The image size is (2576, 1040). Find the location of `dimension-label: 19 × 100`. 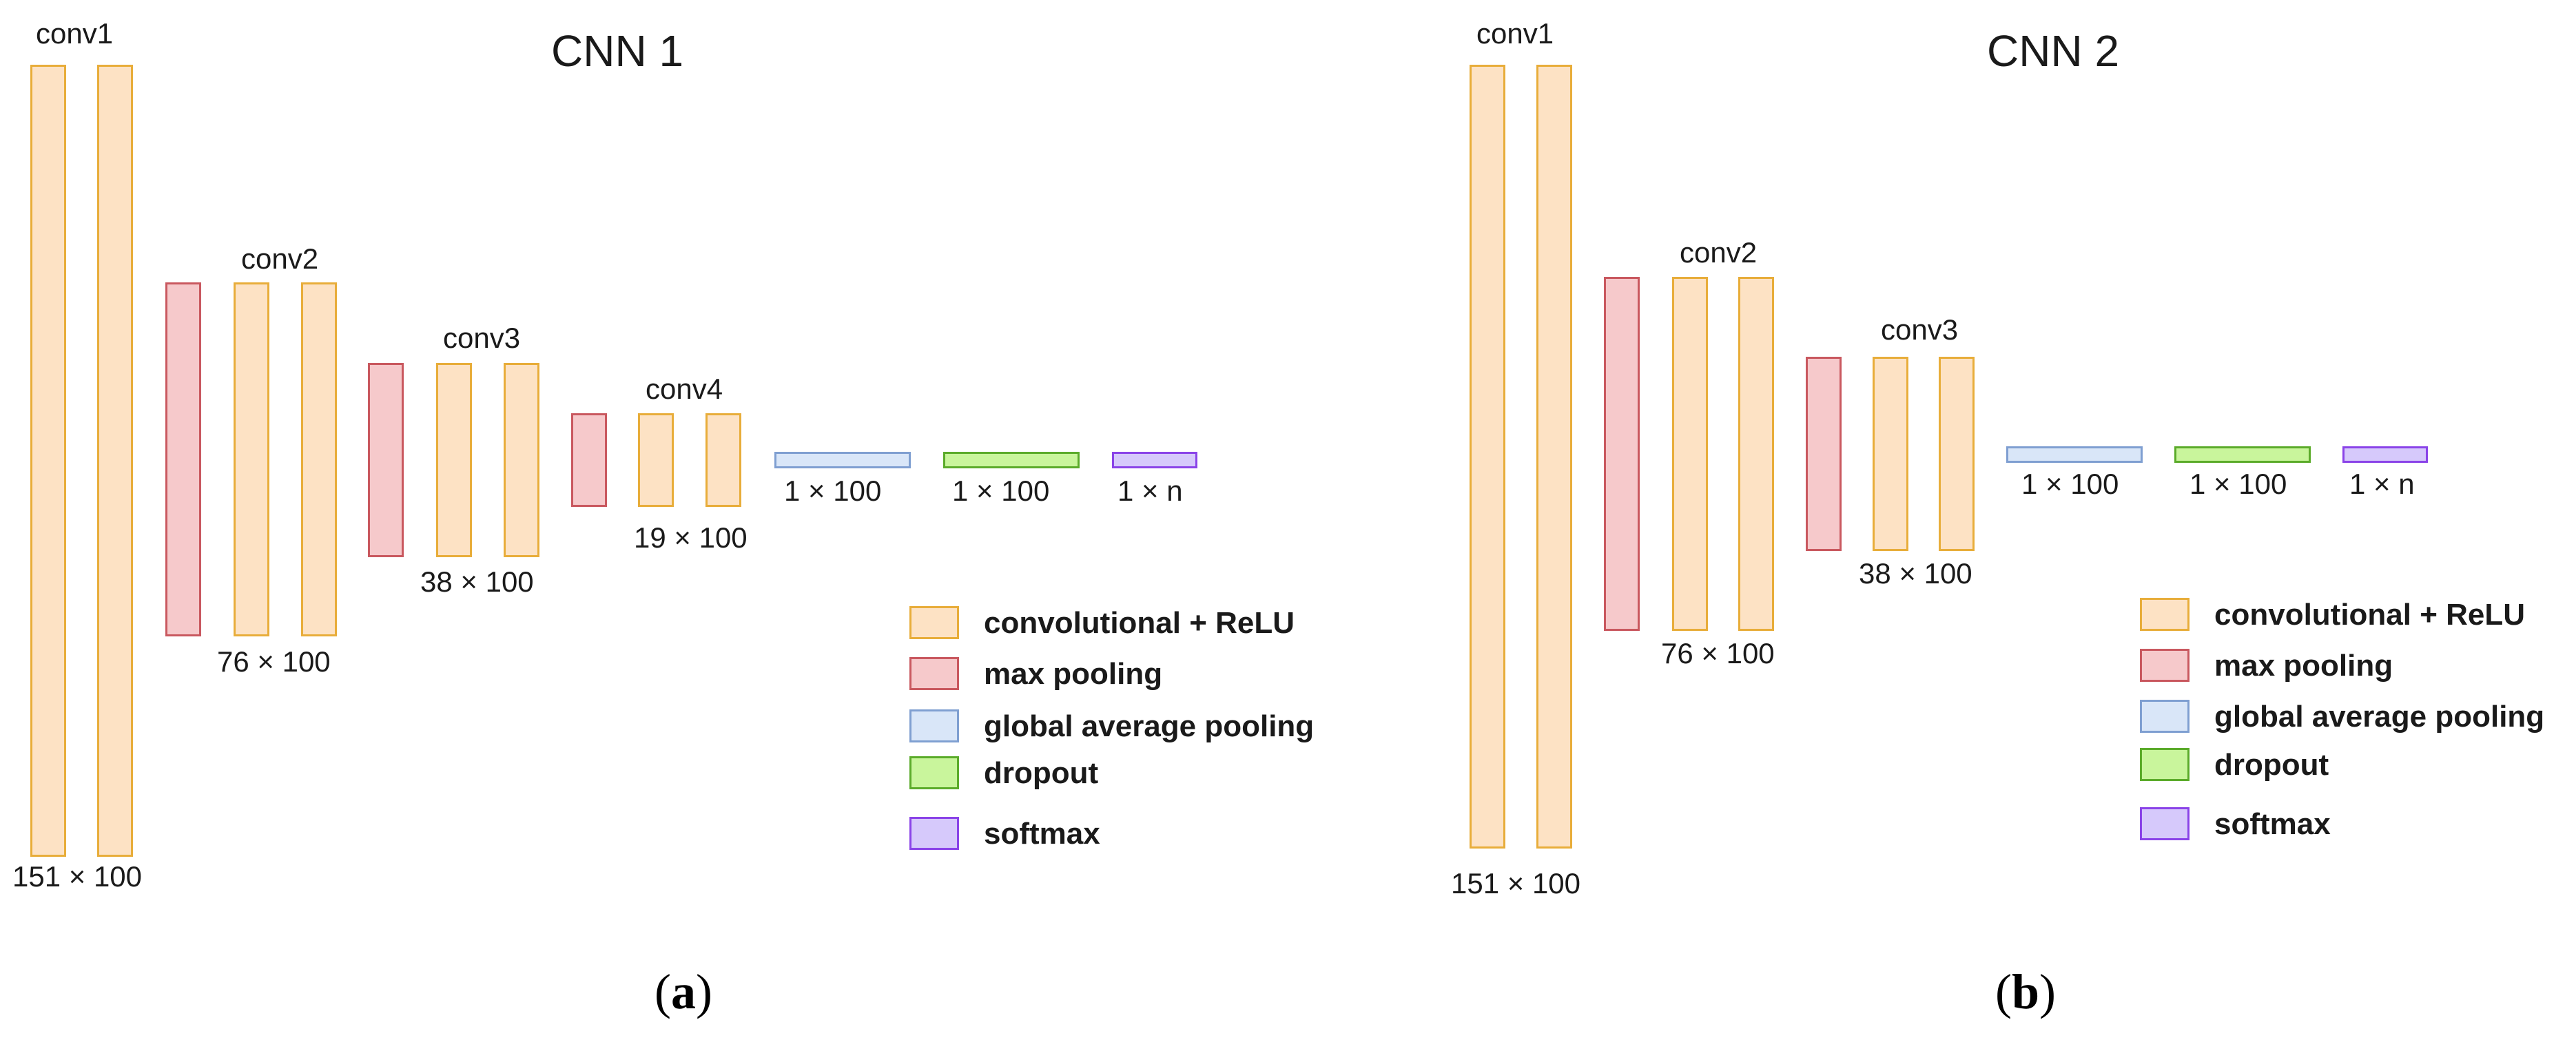

dimension-label: 19 × 100 is located at coordinates (691, 537).